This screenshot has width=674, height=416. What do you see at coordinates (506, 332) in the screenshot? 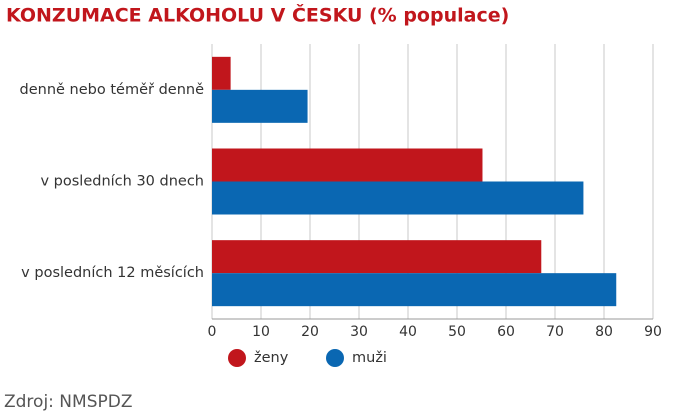
I see `x-tick-label: 60` at bounding box center [506, 332].